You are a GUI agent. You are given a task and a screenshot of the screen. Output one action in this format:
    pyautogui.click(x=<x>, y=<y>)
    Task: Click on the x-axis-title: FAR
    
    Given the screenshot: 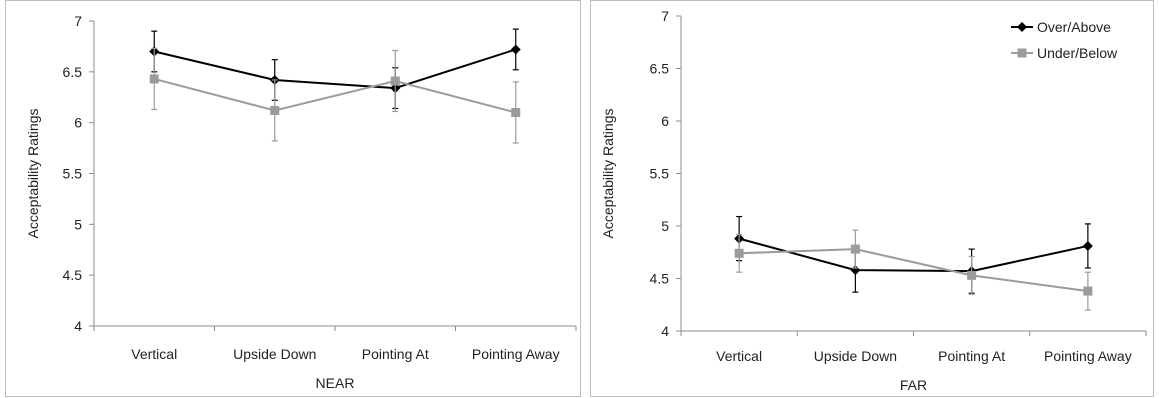 What is the action you would take?
    pyautogui.click(x=913, y=385)
    